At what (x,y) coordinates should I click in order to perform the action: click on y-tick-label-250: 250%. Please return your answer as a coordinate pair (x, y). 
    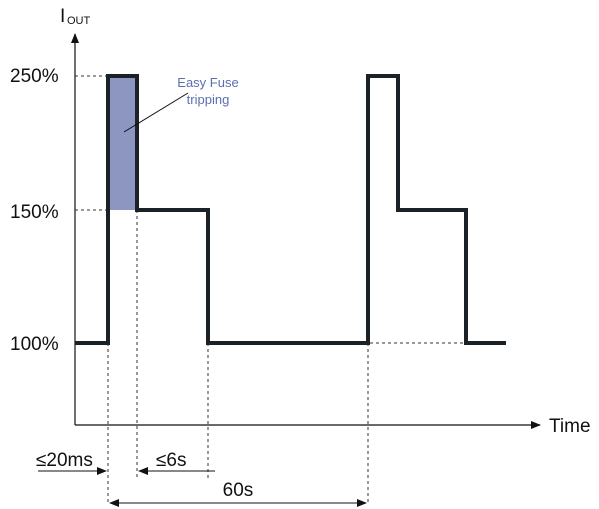
    Looking at the image, I should click on (34, 76).